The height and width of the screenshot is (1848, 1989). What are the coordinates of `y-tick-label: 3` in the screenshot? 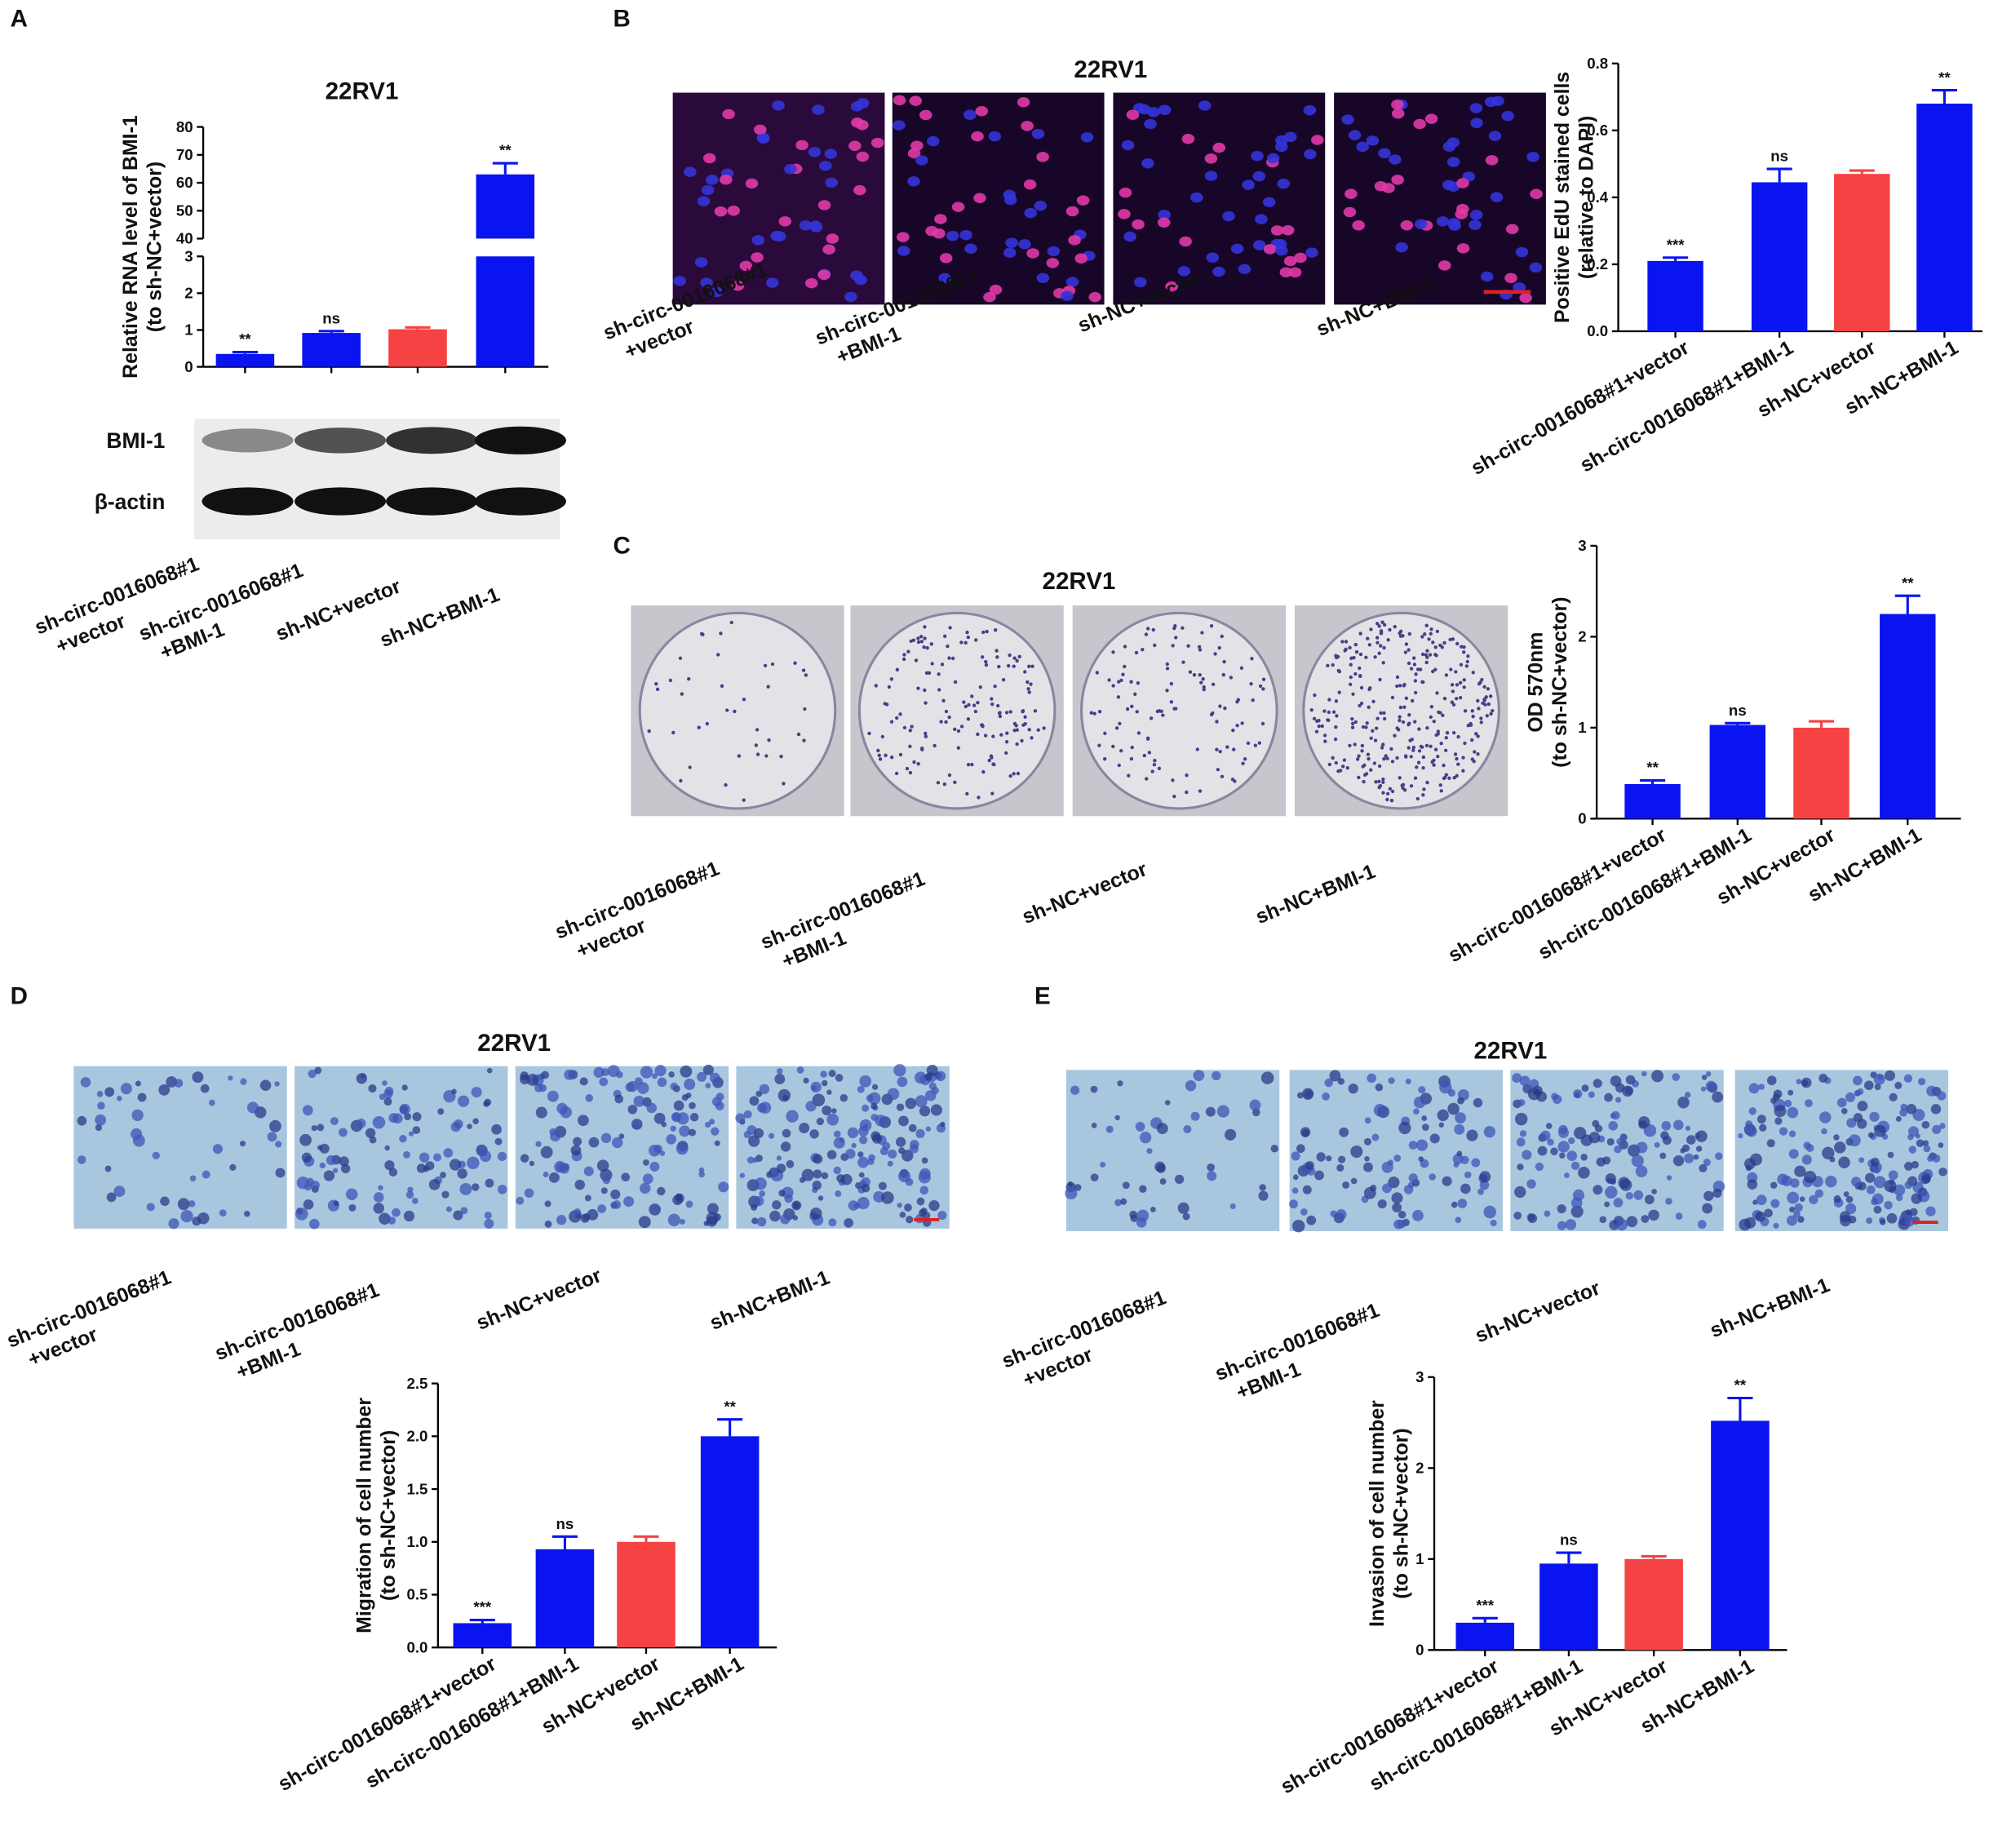 It's located at (1420, 1376).